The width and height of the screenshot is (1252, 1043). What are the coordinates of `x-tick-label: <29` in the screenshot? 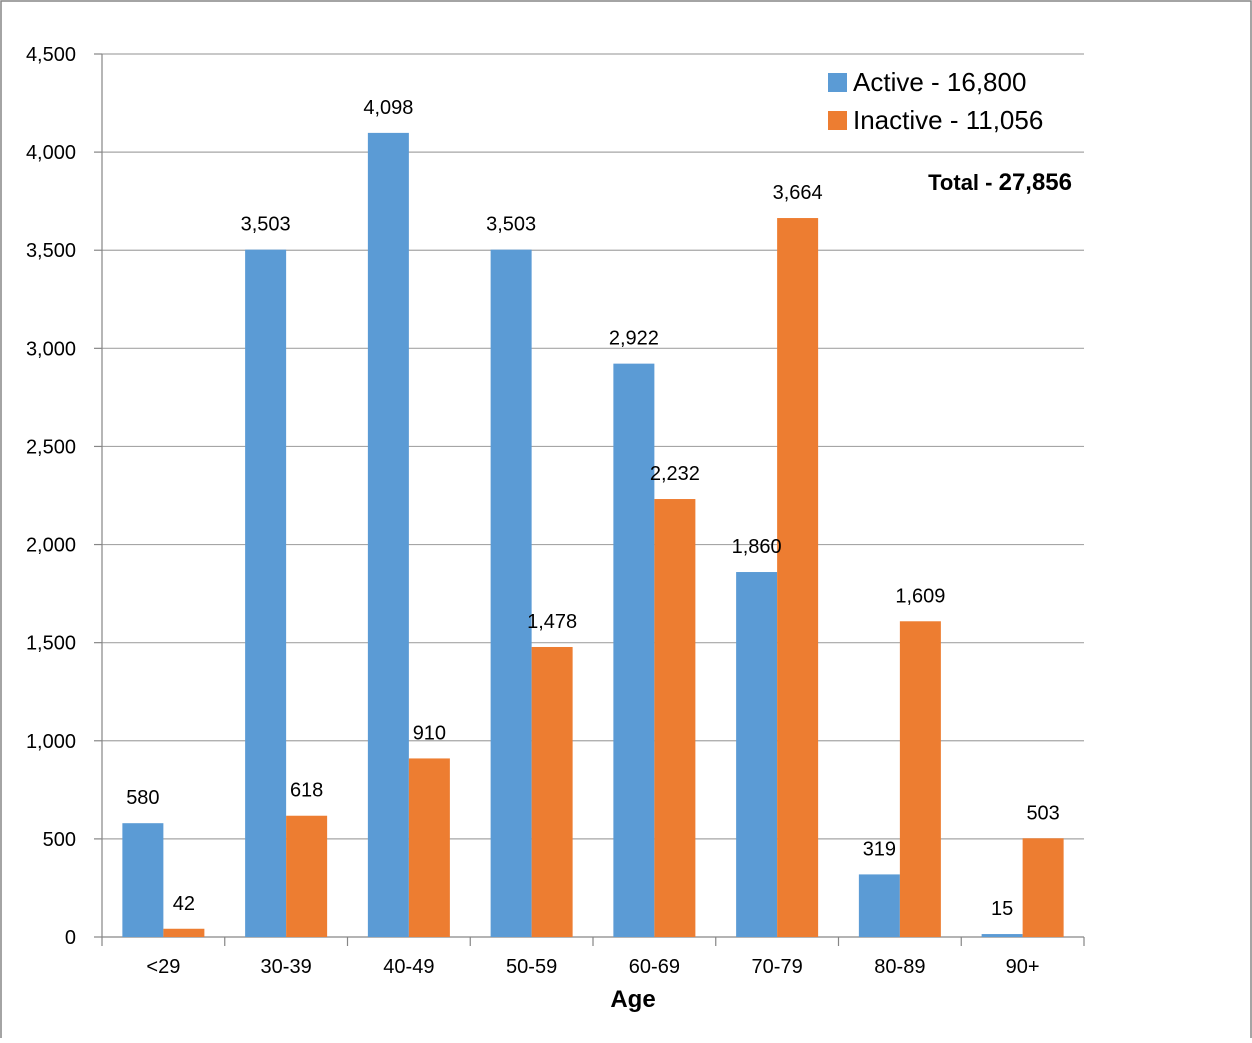 It's located at (163, 967).